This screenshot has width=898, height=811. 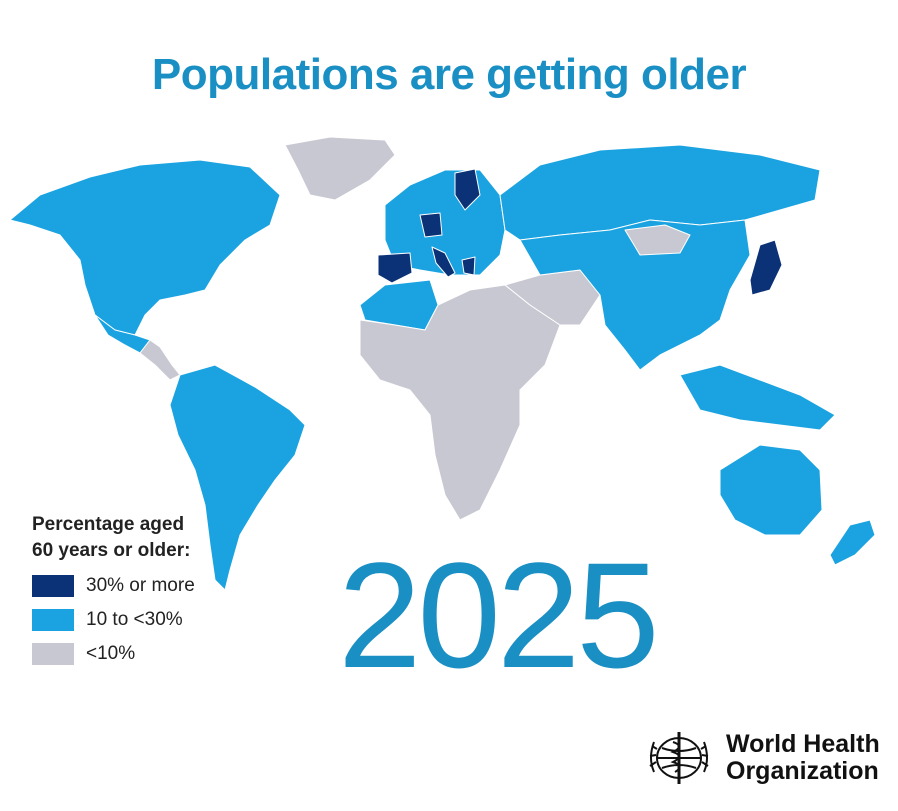 I want to click on region-asia, so click(x=635, y=295).